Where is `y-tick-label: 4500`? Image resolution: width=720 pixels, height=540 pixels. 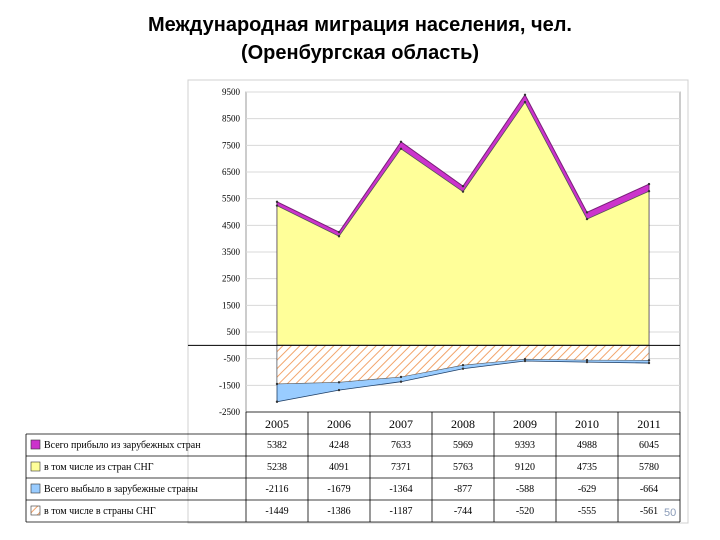 y-tick-label: 4500 is located at coordinates (231, 225).